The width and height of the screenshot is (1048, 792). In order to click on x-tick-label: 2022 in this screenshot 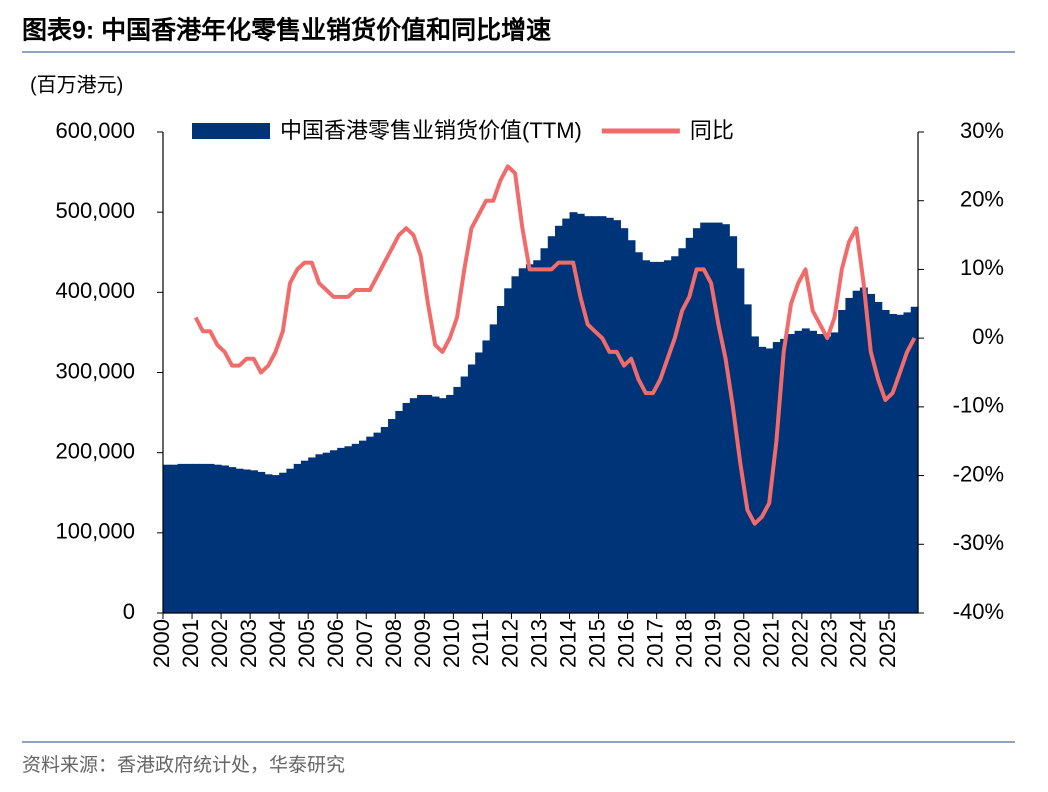, I will do `click(800, 643)`.